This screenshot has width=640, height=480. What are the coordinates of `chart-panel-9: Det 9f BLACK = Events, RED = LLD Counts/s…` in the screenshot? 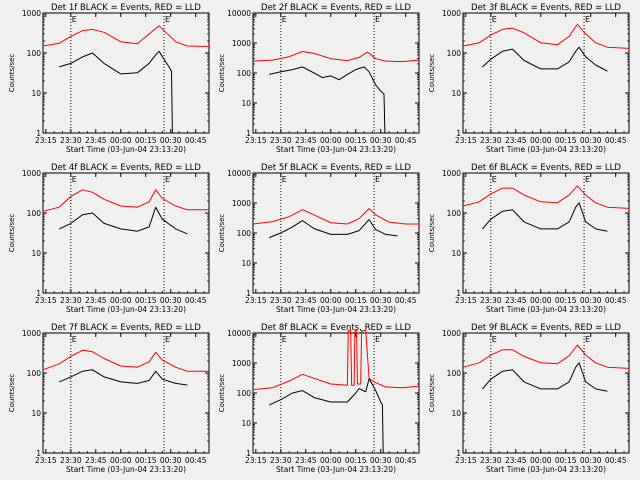 It's located at (529, 398).